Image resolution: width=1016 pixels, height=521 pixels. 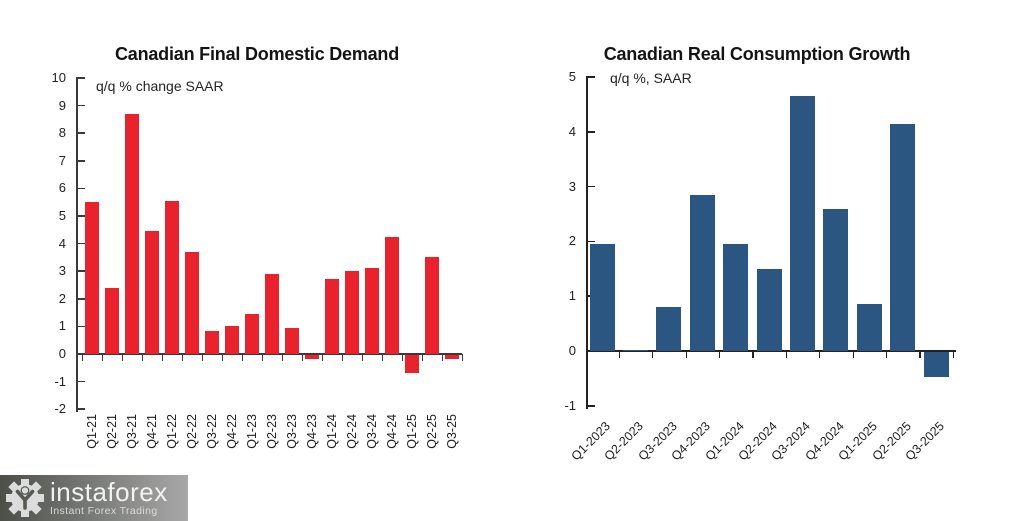 I want to click on y-tick-label: 6, so click(x=62, y=188).